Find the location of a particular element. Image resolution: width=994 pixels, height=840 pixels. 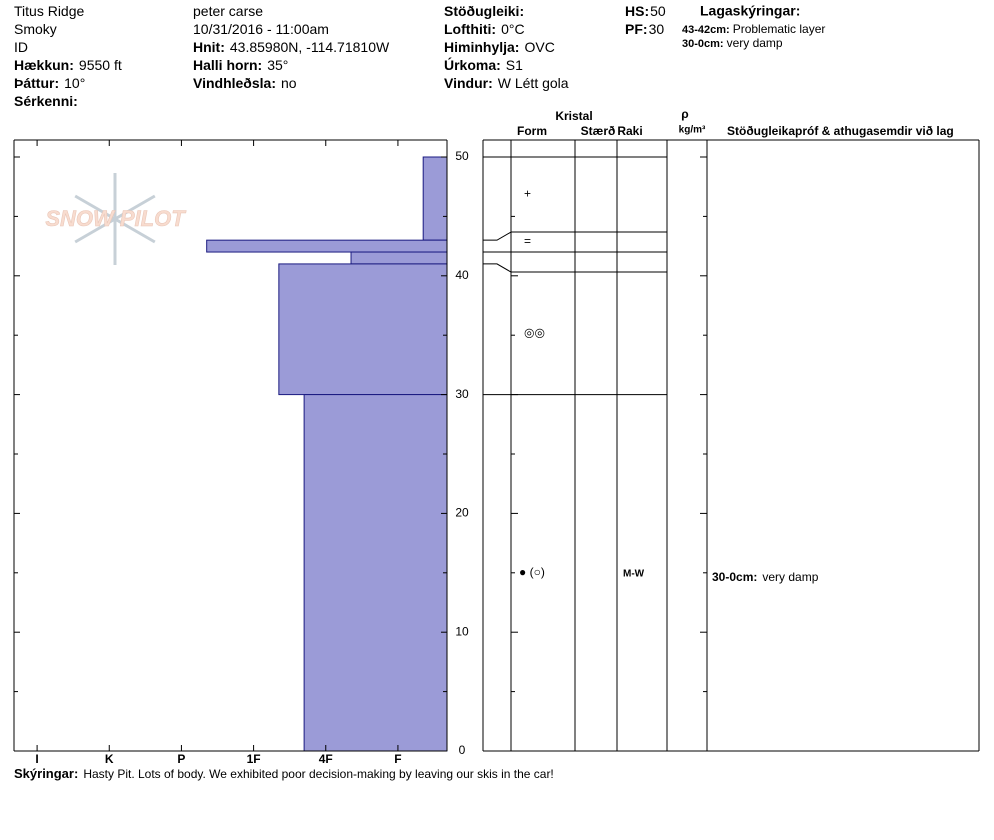

y-tick-label: 30 is located at coordinates (462, 394).